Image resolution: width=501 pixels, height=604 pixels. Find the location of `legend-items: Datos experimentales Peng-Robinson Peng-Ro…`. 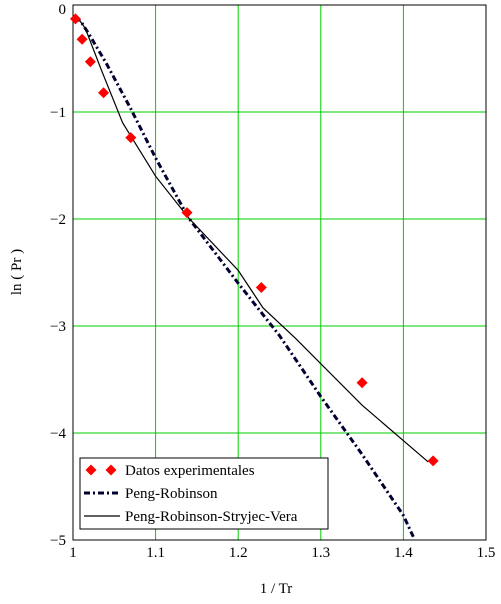

legend-items: Datos experimentales Peng-Robinson Peng-Ro… is located at coordinates (191, 494).